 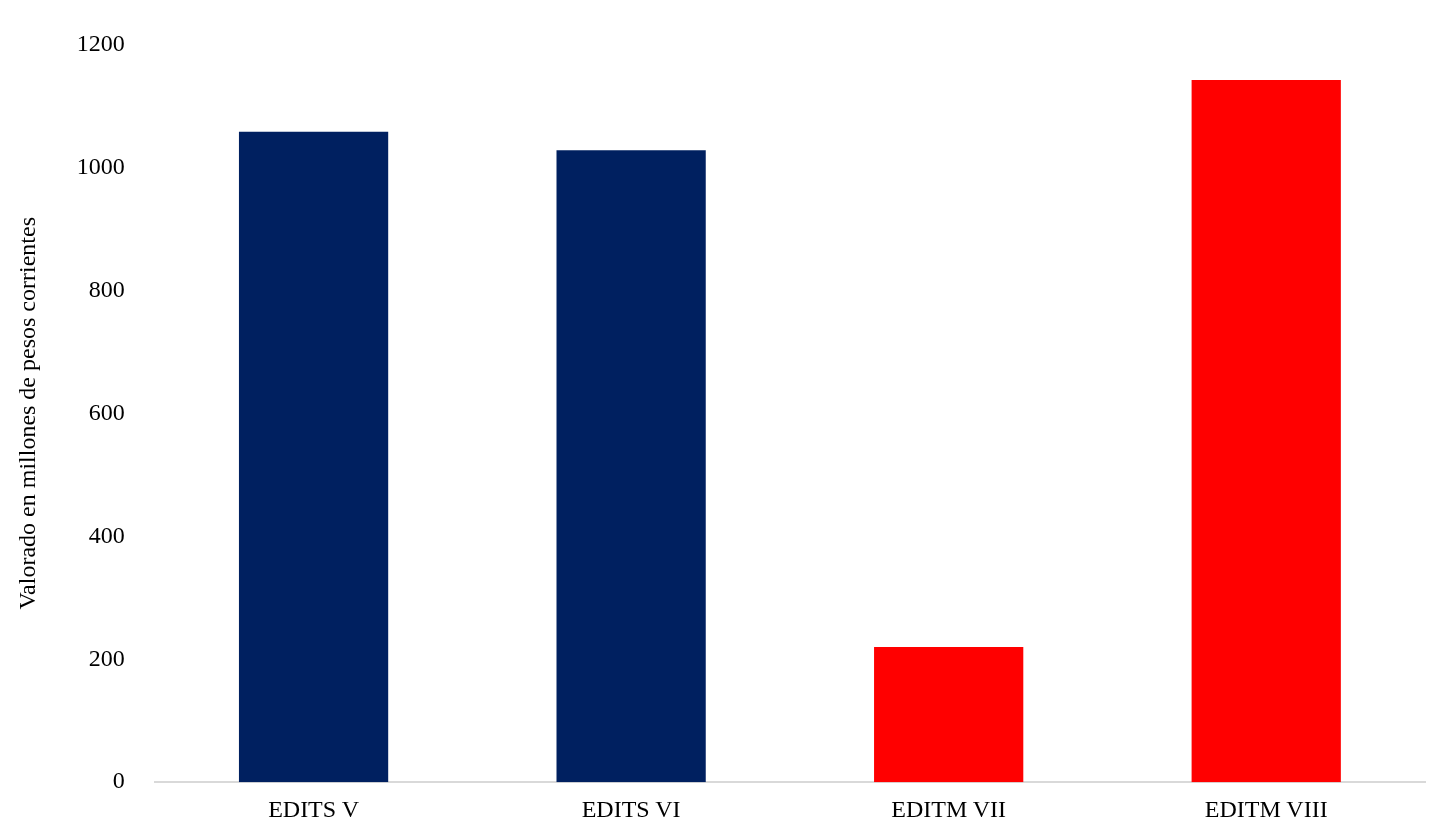 I want to click on y-tick-label: 0, so click(x=118, y=780).